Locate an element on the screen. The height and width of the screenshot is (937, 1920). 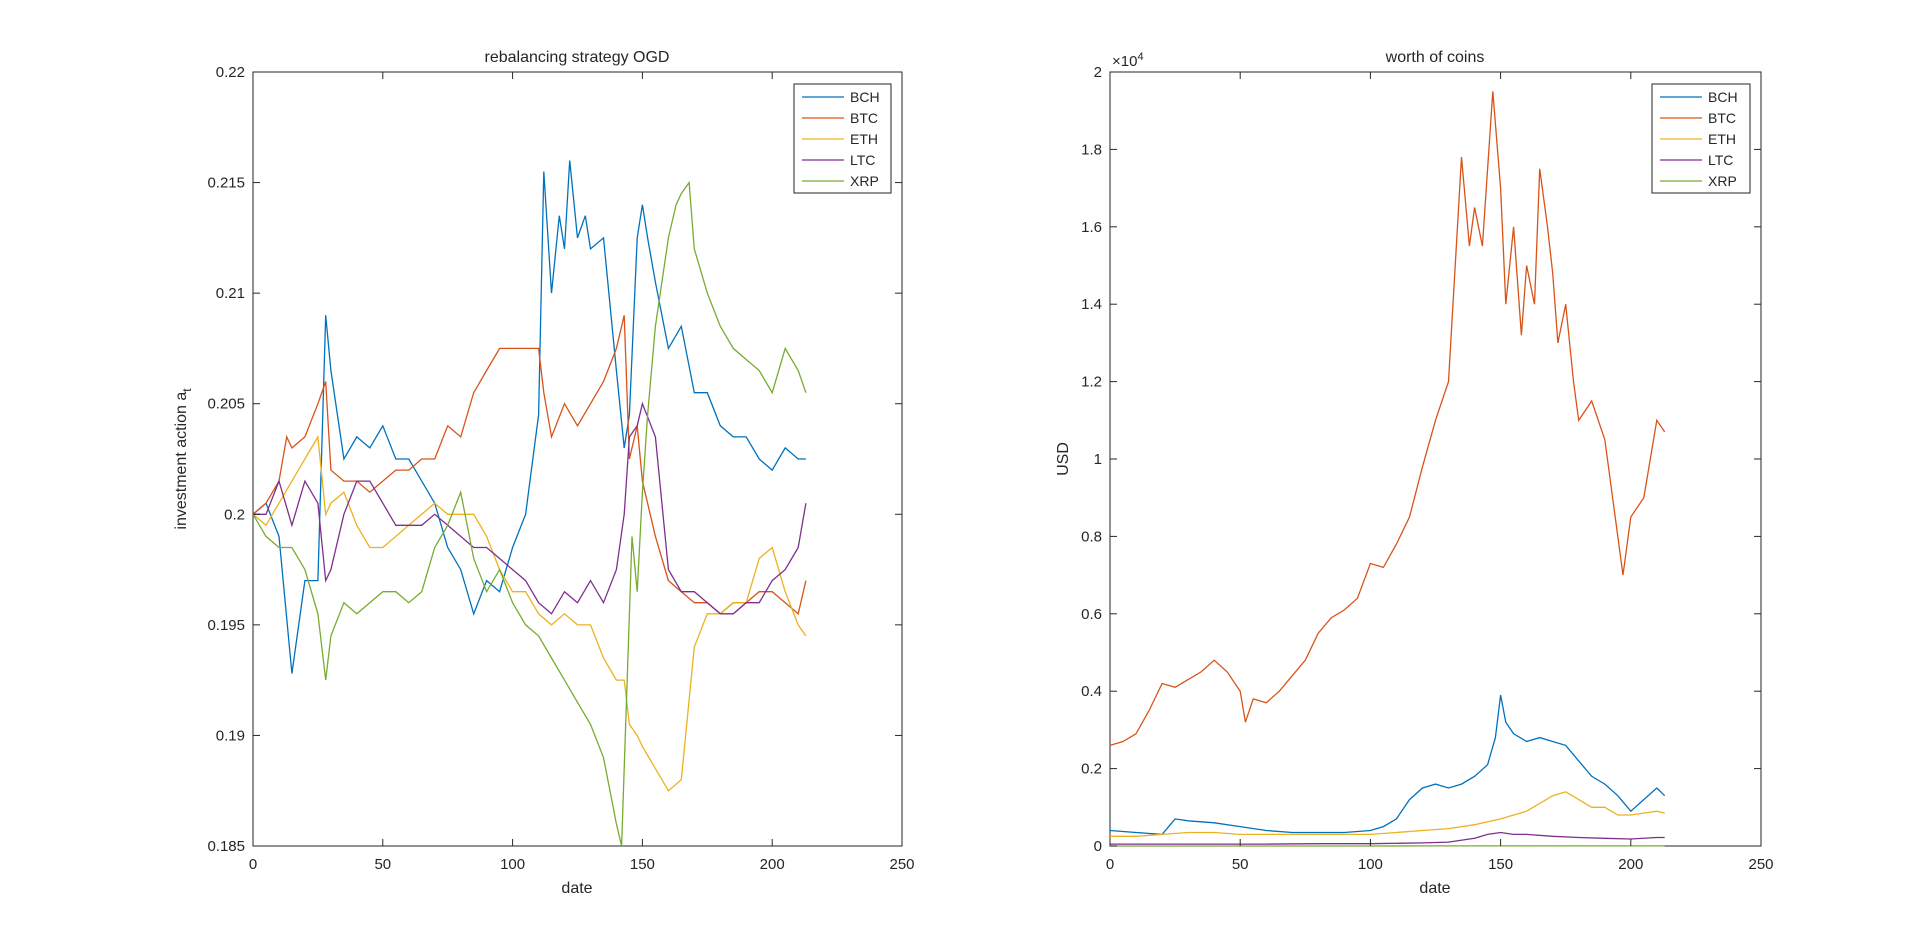
y-tick-label: 1.4 is located at coordinates (1091, 304).